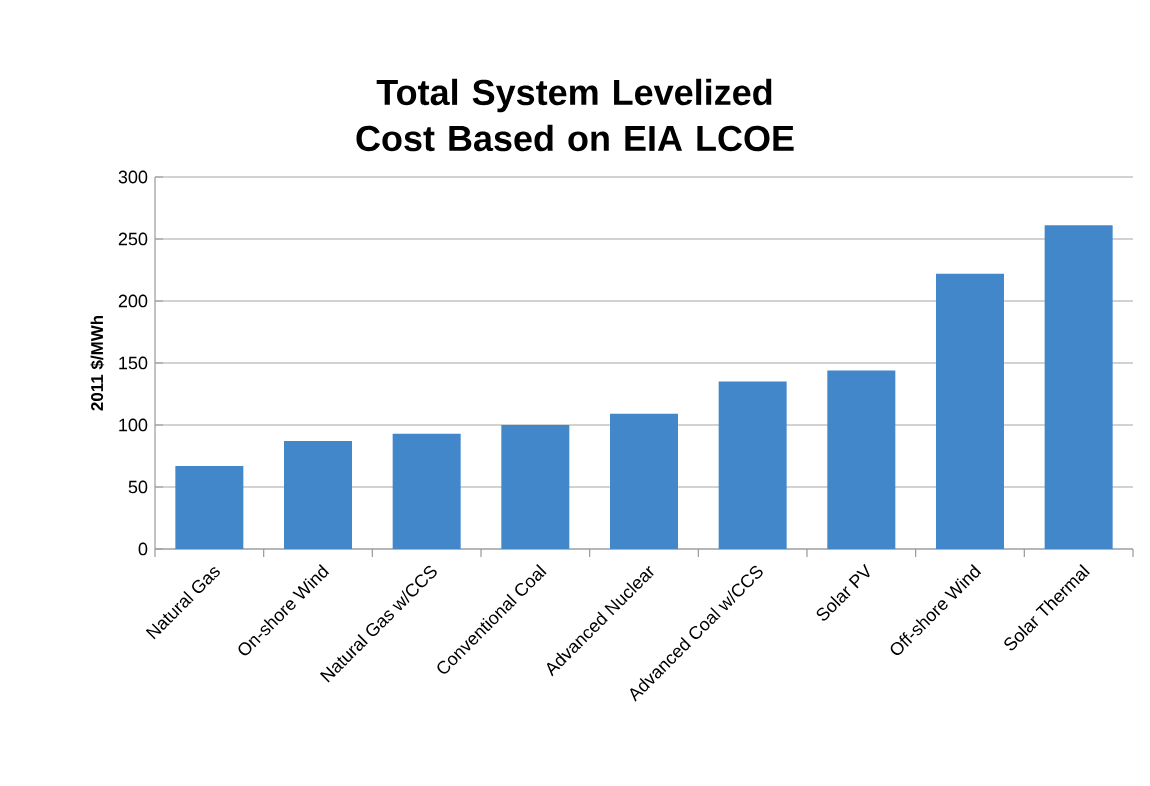 The image size is (1150, 786). Describe the element at coordinates (133, 177) in the screenshot. I see `y-tick-label: 300` at that location.